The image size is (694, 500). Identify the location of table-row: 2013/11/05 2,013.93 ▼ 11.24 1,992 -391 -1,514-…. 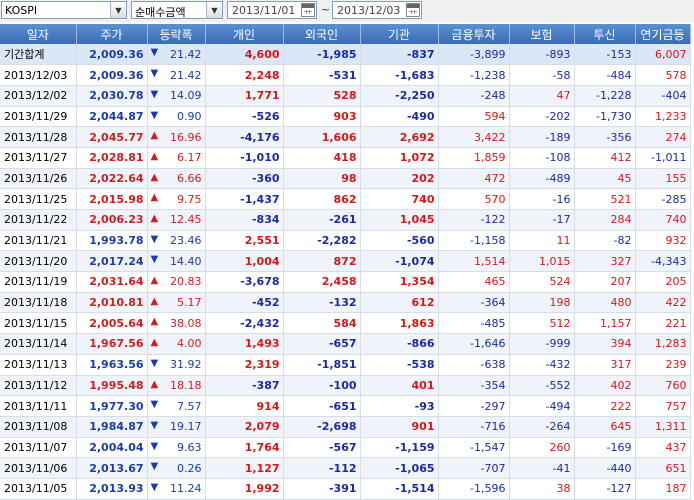
(345, 489).